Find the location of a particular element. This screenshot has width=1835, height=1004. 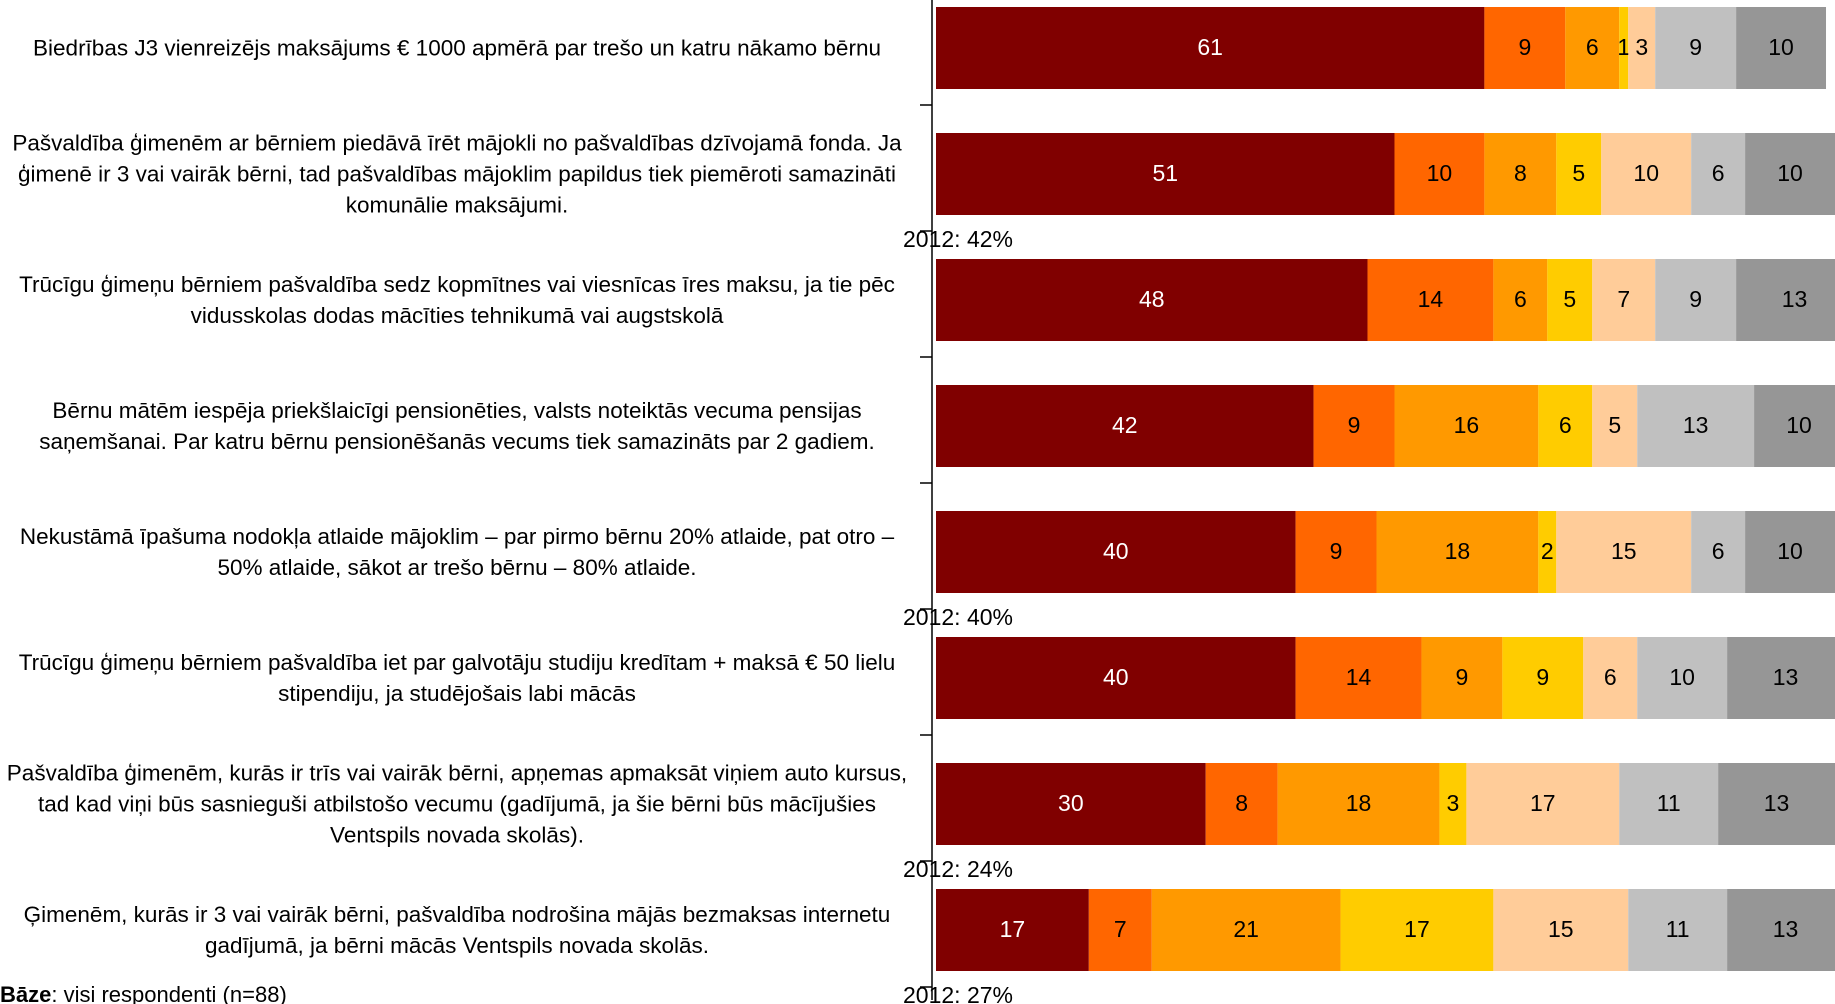

footnote: Bāze: visi respondenti (n=88) is located at coordinates (143, 993).